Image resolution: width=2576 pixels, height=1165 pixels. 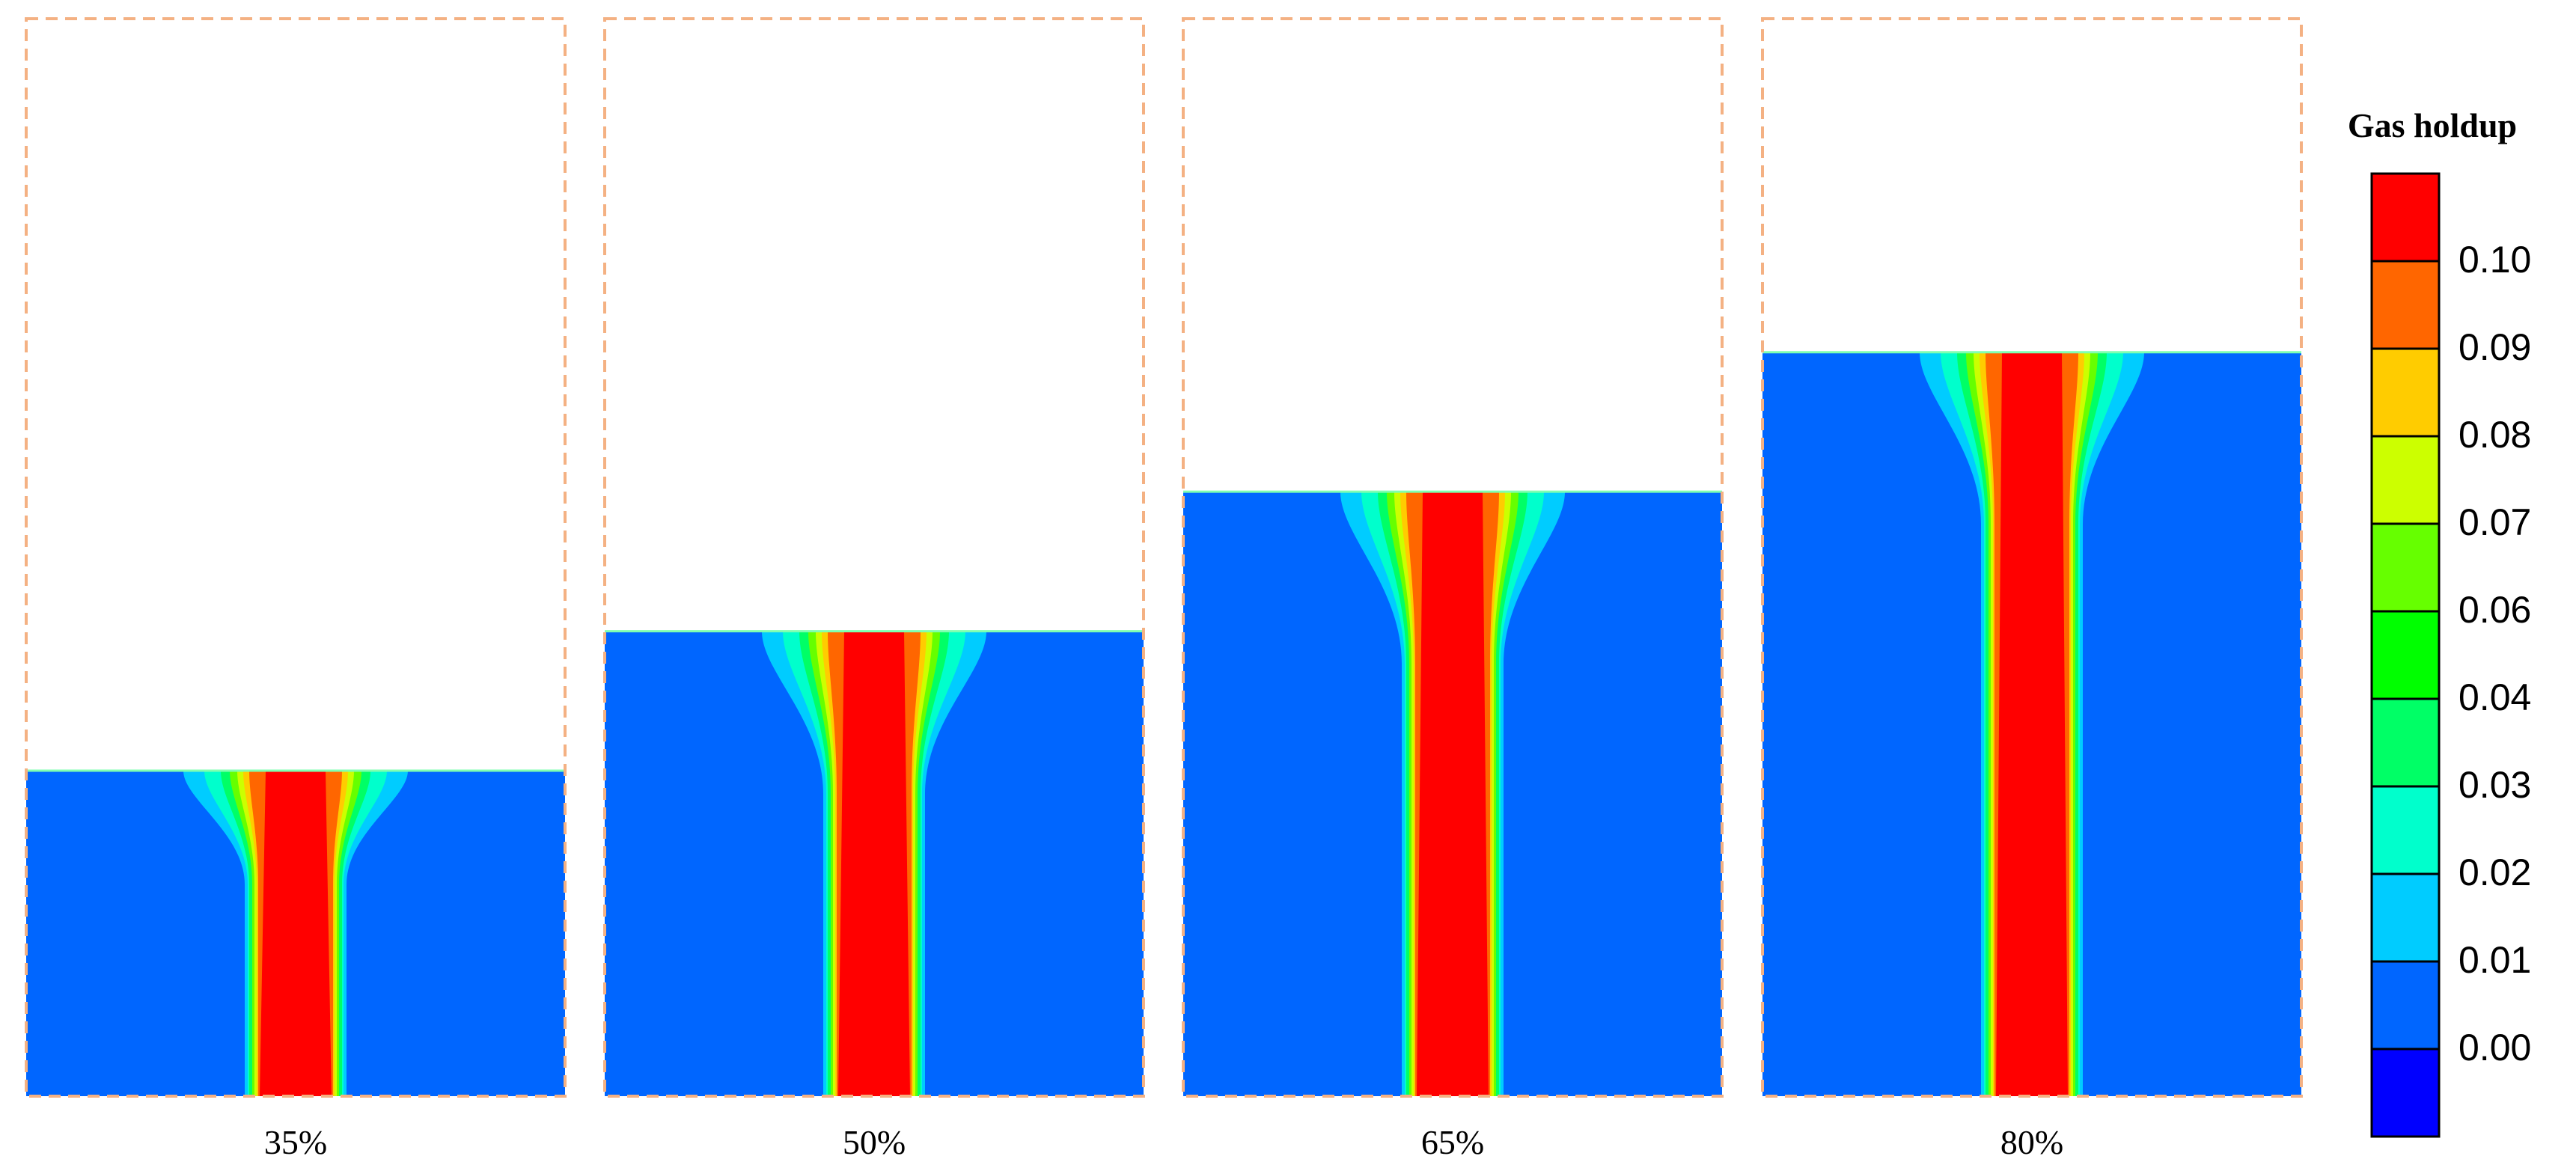 I want to click on legend-tick-label: 0.03, so click(x=2495, y=785).